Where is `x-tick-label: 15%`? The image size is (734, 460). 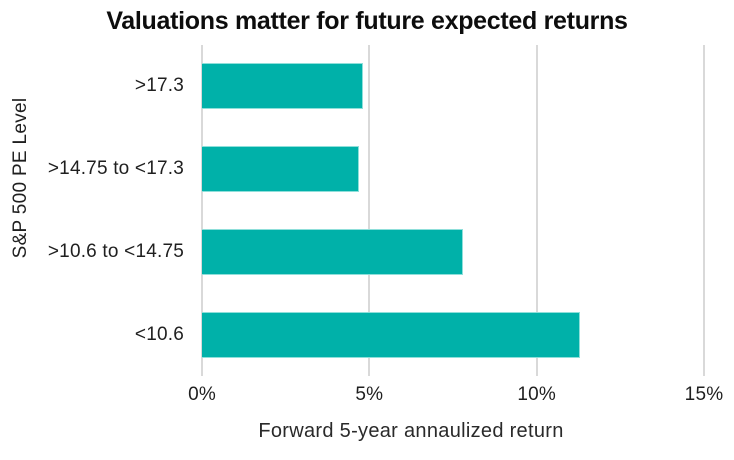 x-tick-label: 15% is located at coordinates (704, 394).